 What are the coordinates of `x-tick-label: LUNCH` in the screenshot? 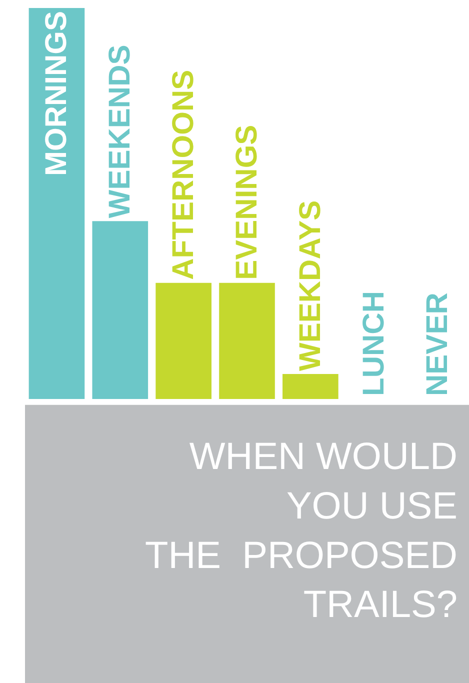 It's located at (373, 343).